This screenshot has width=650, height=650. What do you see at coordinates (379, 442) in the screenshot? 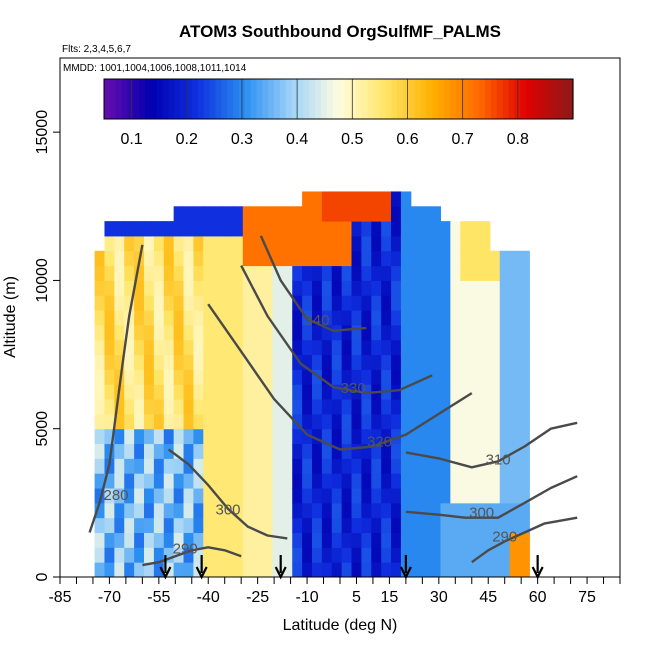
I see `isentrope-label: 320` at bounding box center [379, 442].